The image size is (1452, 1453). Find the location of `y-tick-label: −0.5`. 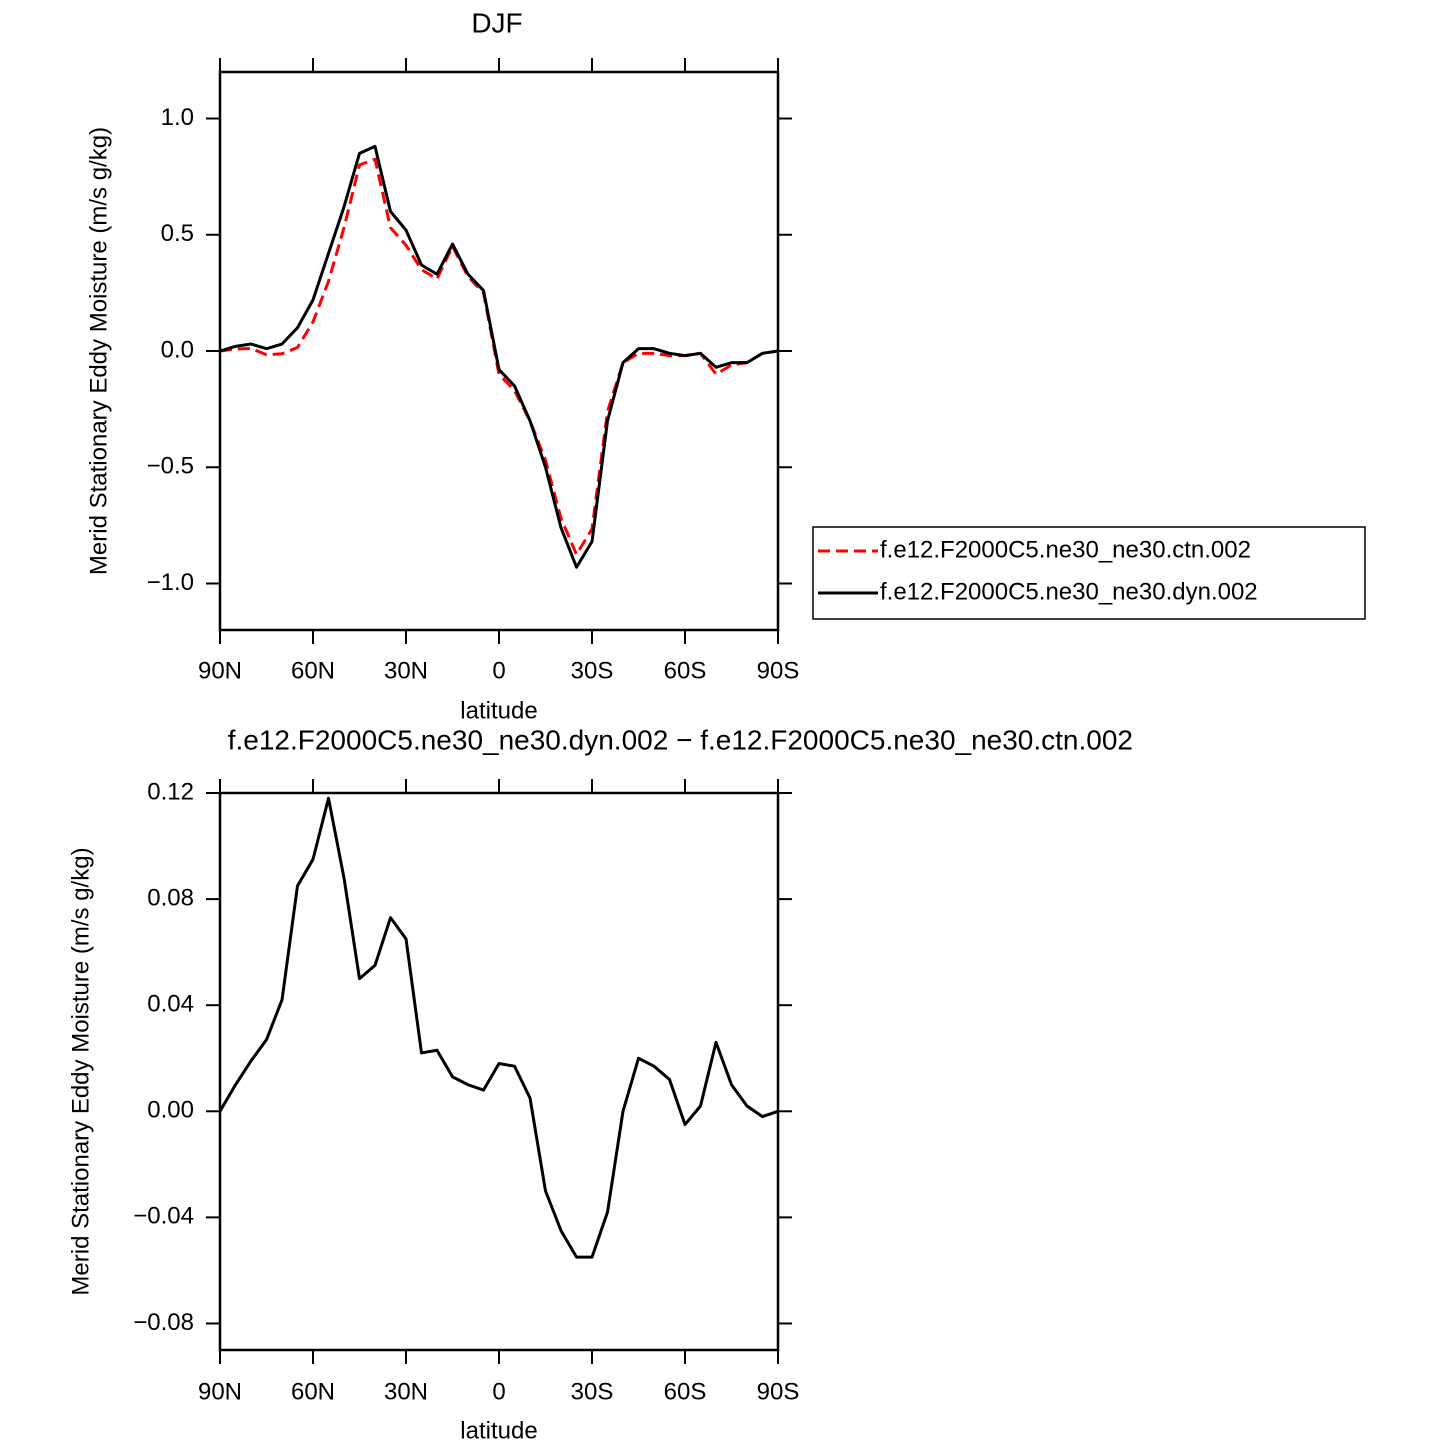

y-tick-label: −0.5 is located at coordinates (170, 466).